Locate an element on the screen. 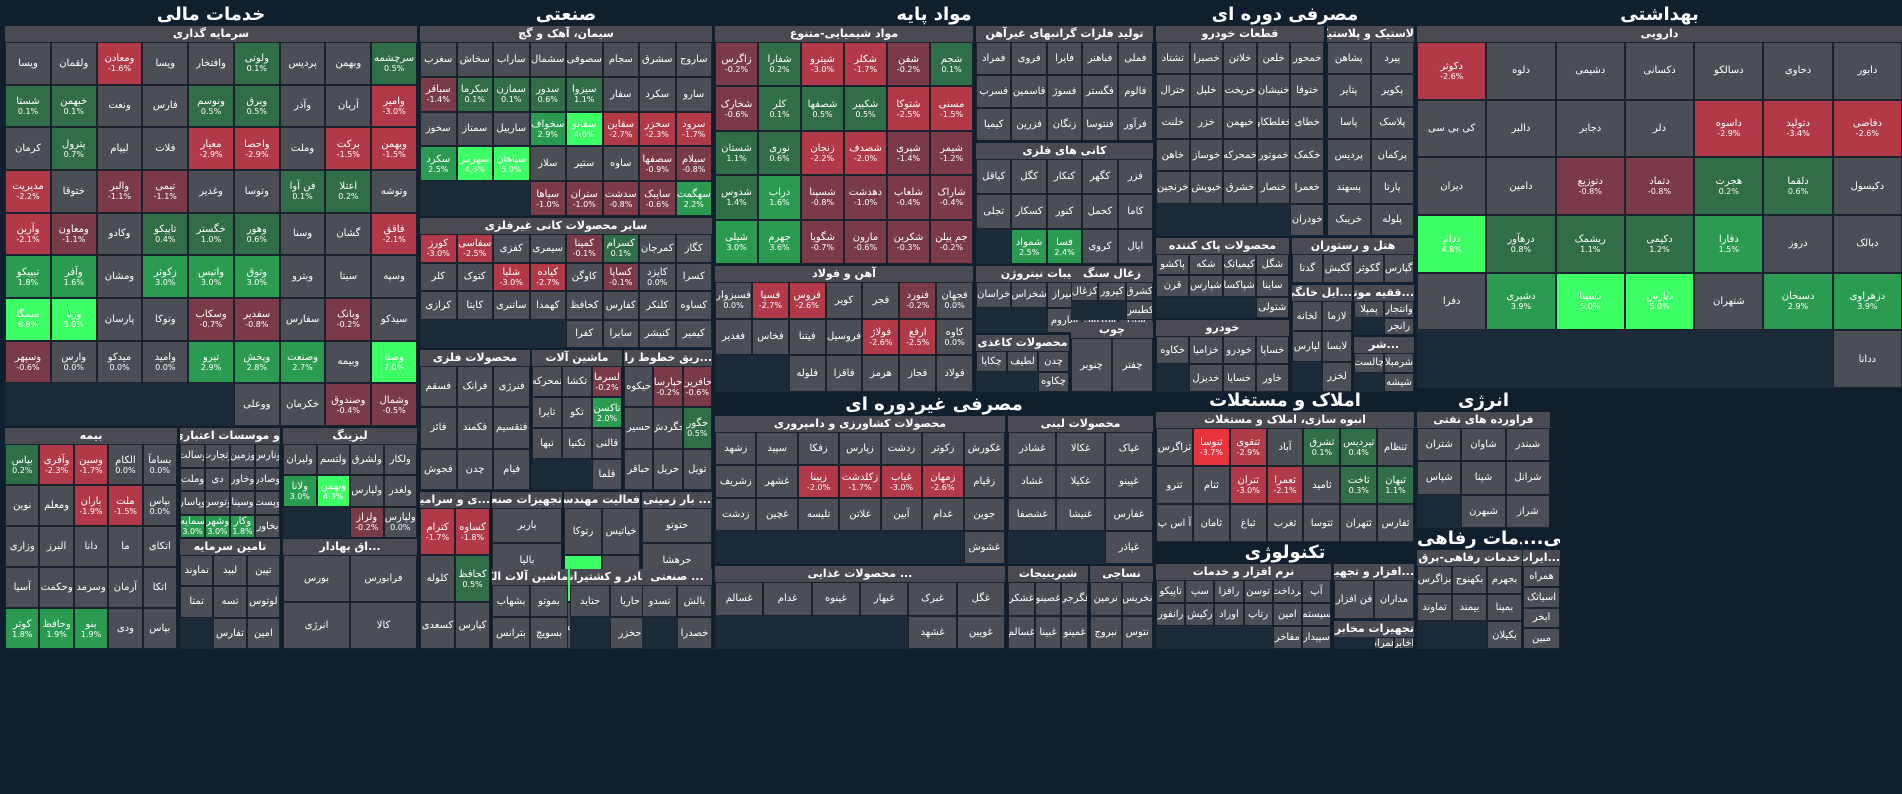 Image resolution: width=1902 pixels, height=794 pixels. stock-tile: غپاذر is located at coordinates (1128, 547).